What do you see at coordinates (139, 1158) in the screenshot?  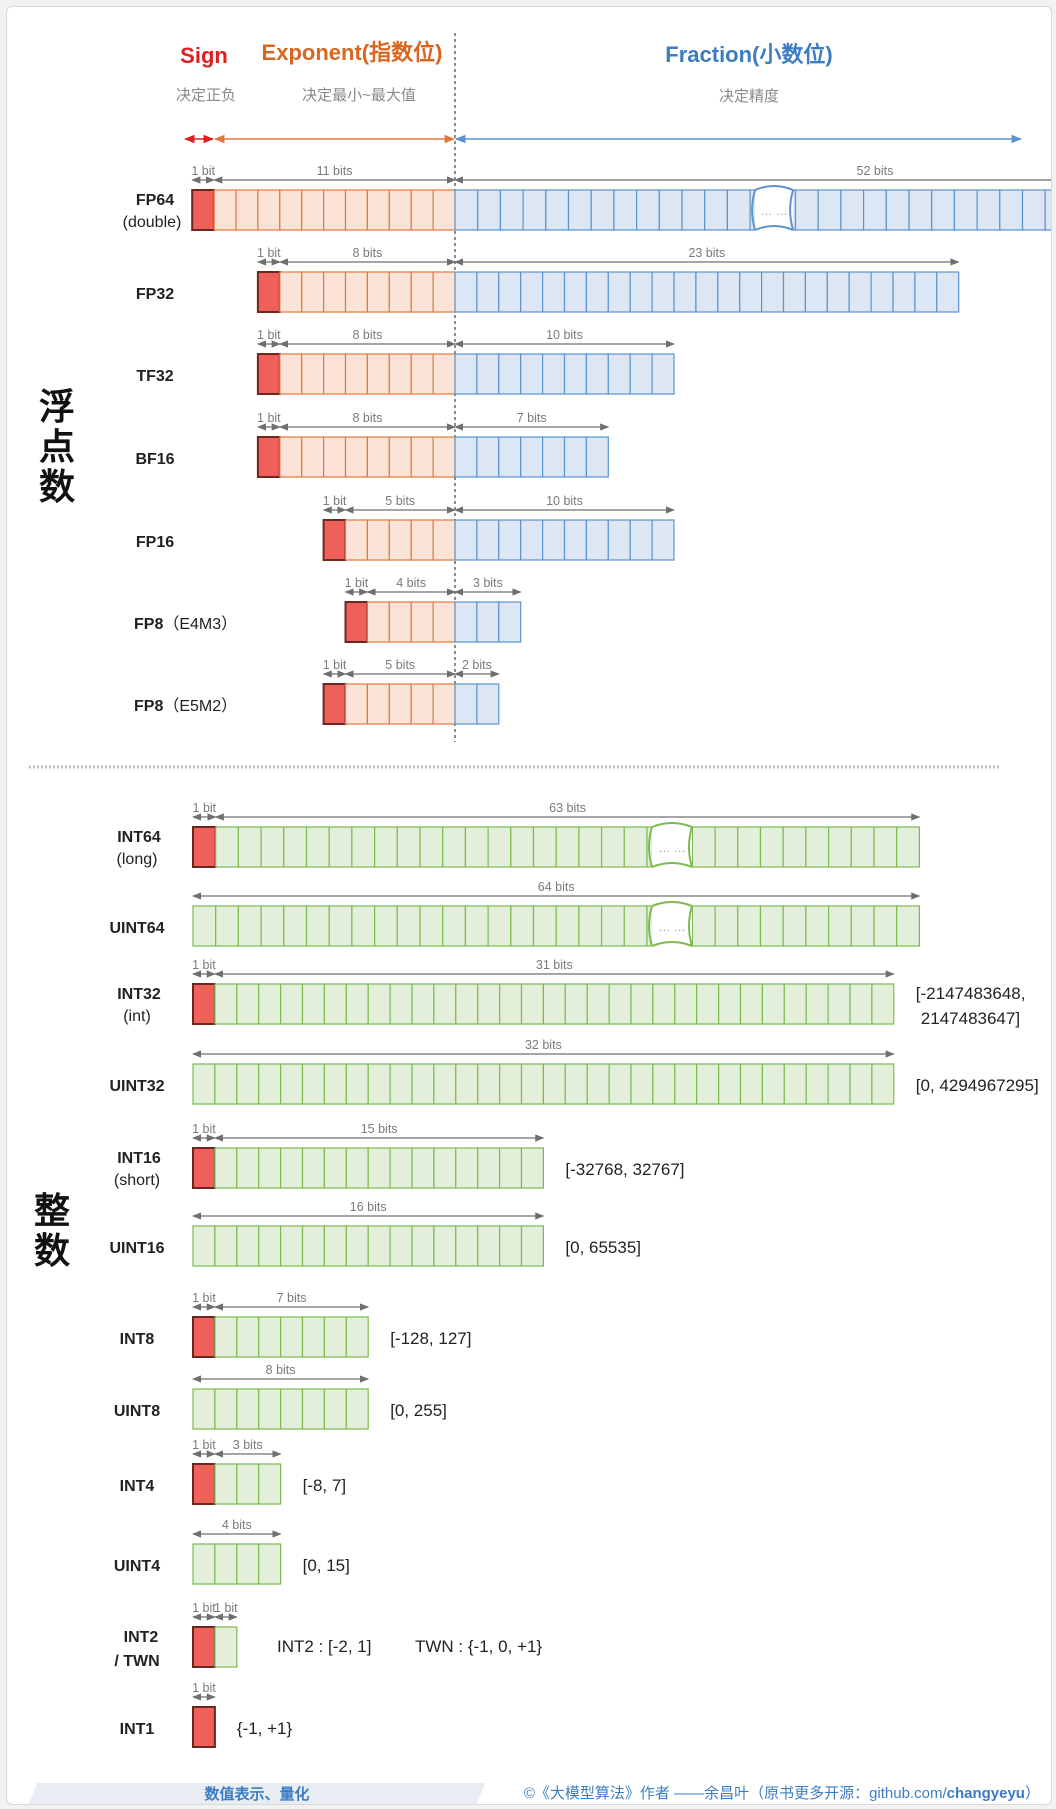 I see `int-row-name: INT16` at bounding box center [139, 1158].